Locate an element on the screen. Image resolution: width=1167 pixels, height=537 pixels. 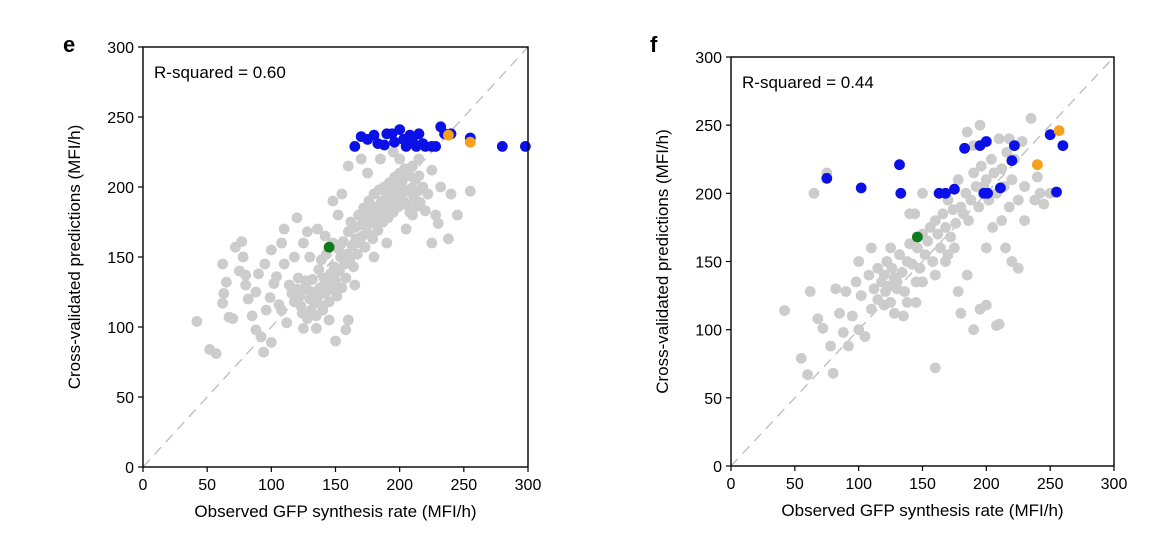
x-tick-label: 300 is located at coordinates (1114, 484).